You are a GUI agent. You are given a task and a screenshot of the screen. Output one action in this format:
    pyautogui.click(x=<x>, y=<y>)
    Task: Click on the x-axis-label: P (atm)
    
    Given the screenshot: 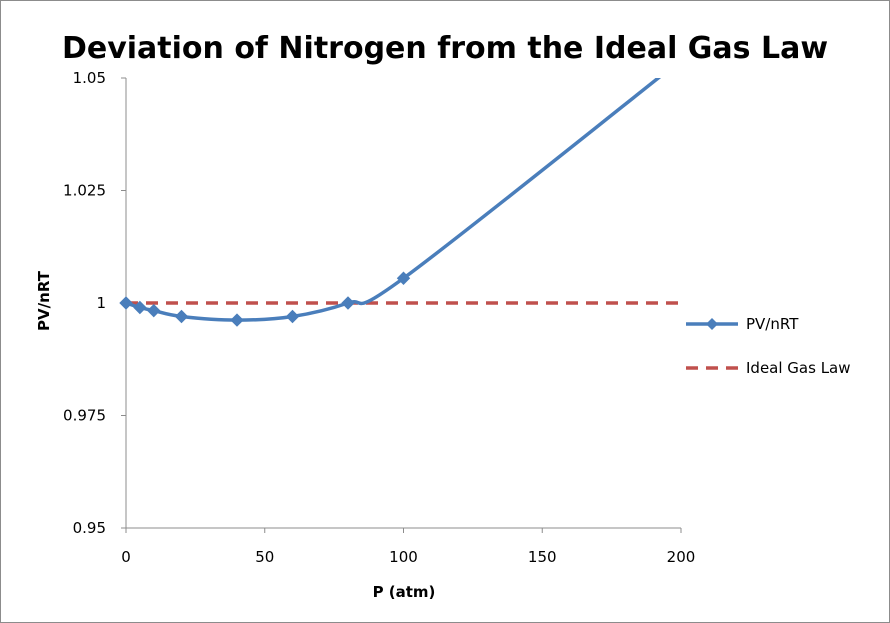 What is the action you would take?
    pyautogui.click(x=404, y=592)
    